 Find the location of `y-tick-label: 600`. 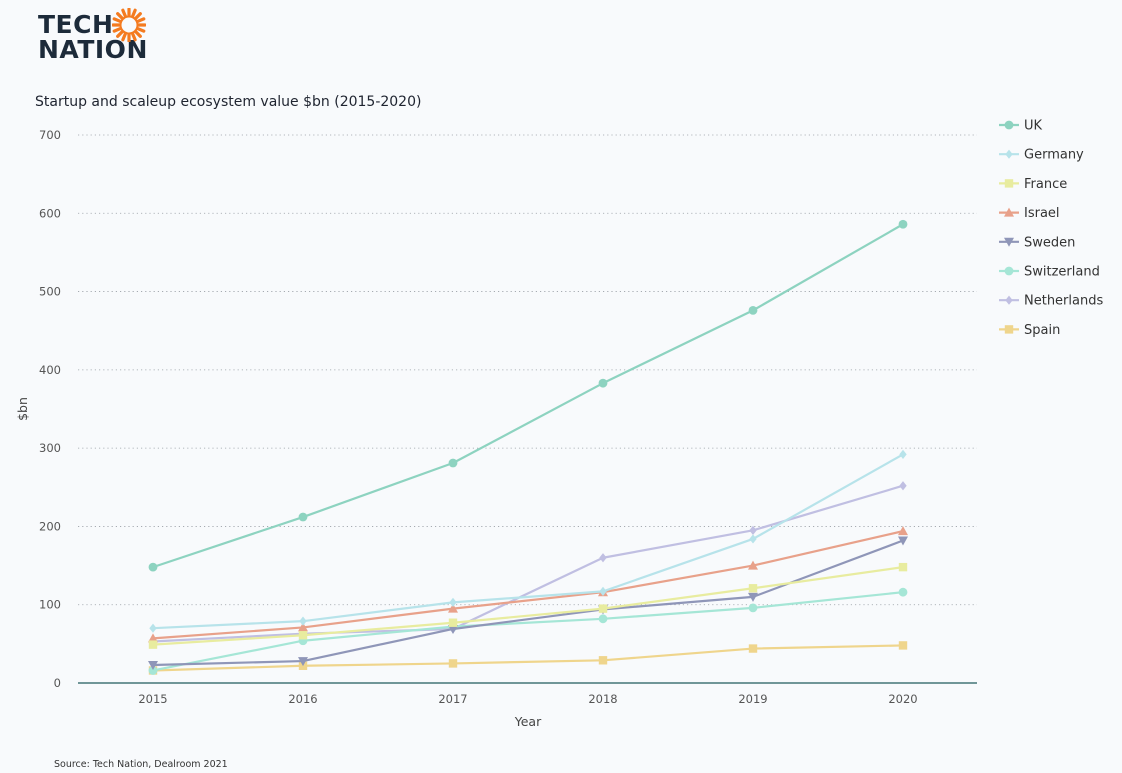

y-tick-label: 600 is located at coordinates (50, 213).